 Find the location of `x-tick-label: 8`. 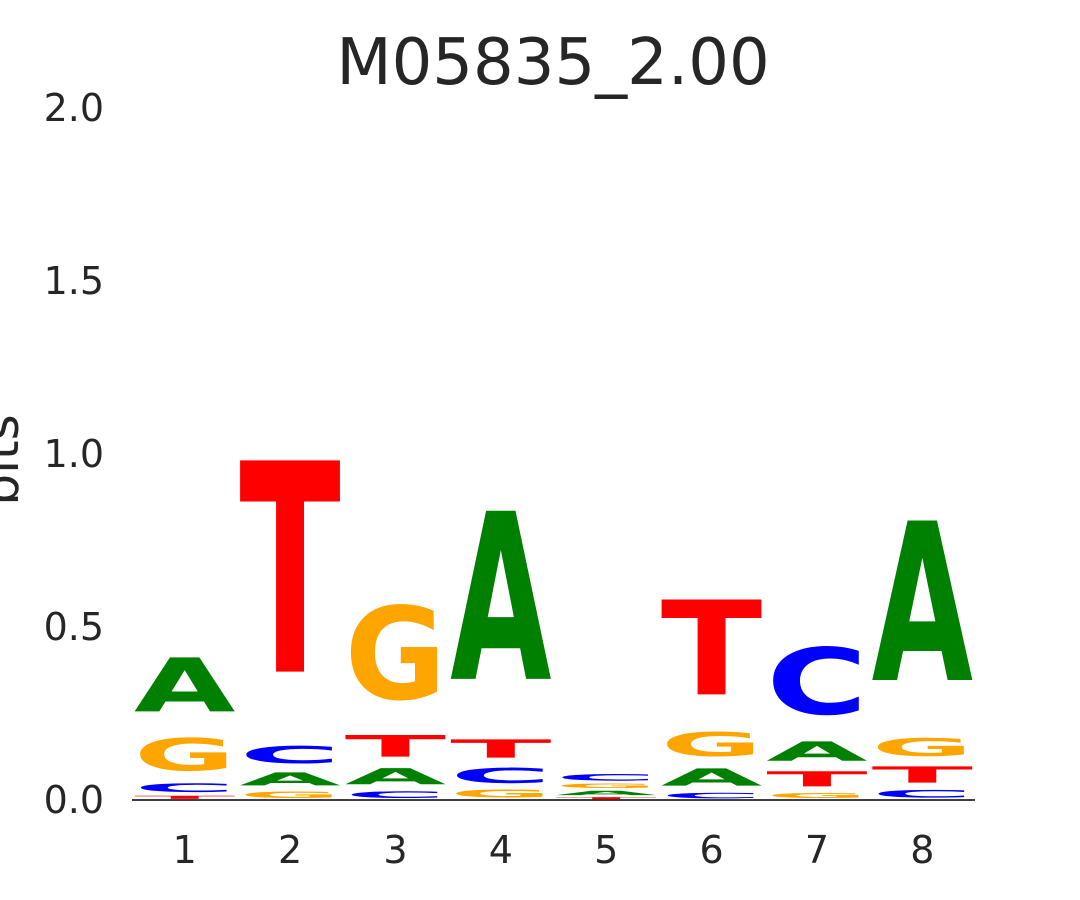

x-tick-label: 8 is located at coordinates (922, 850).